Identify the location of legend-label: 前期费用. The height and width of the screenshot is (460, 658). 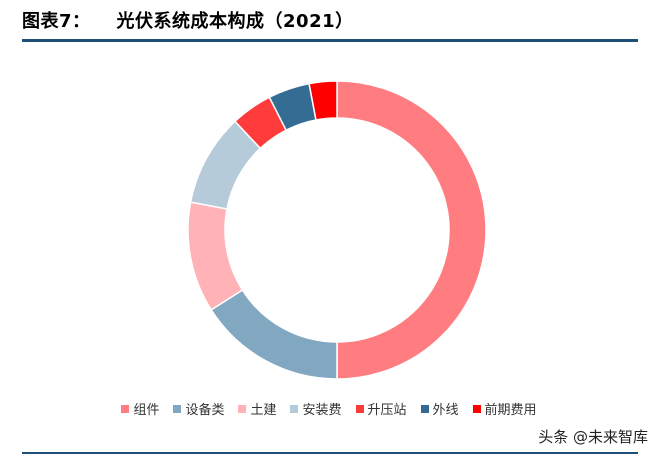
(510, 410).